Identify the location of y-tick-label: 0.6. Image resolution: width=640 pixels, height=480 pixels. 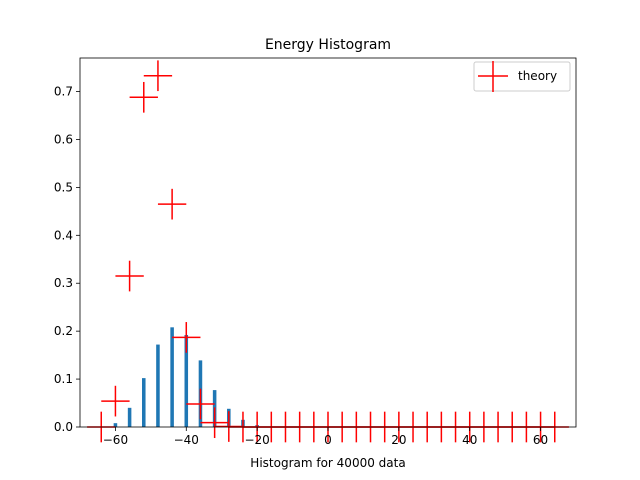
(63, 139).